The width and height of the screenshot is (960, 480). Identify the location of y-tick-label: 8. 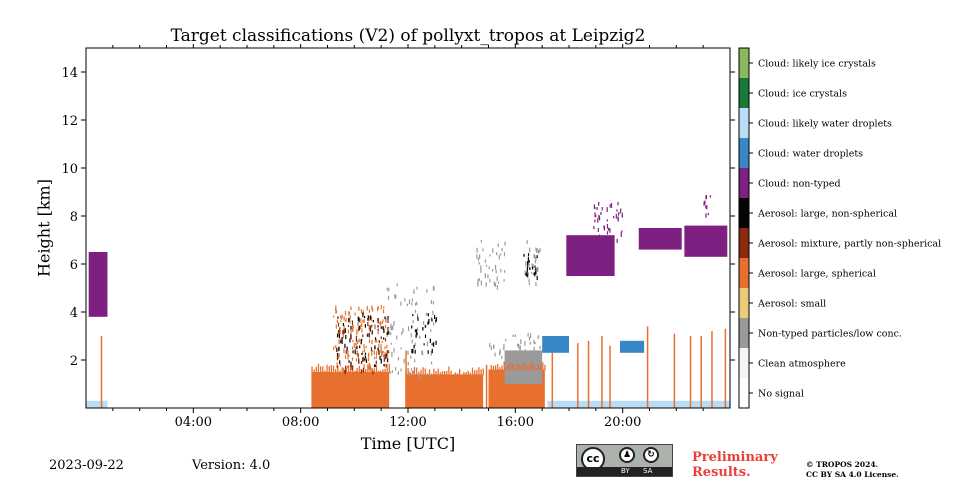
(74, 217).